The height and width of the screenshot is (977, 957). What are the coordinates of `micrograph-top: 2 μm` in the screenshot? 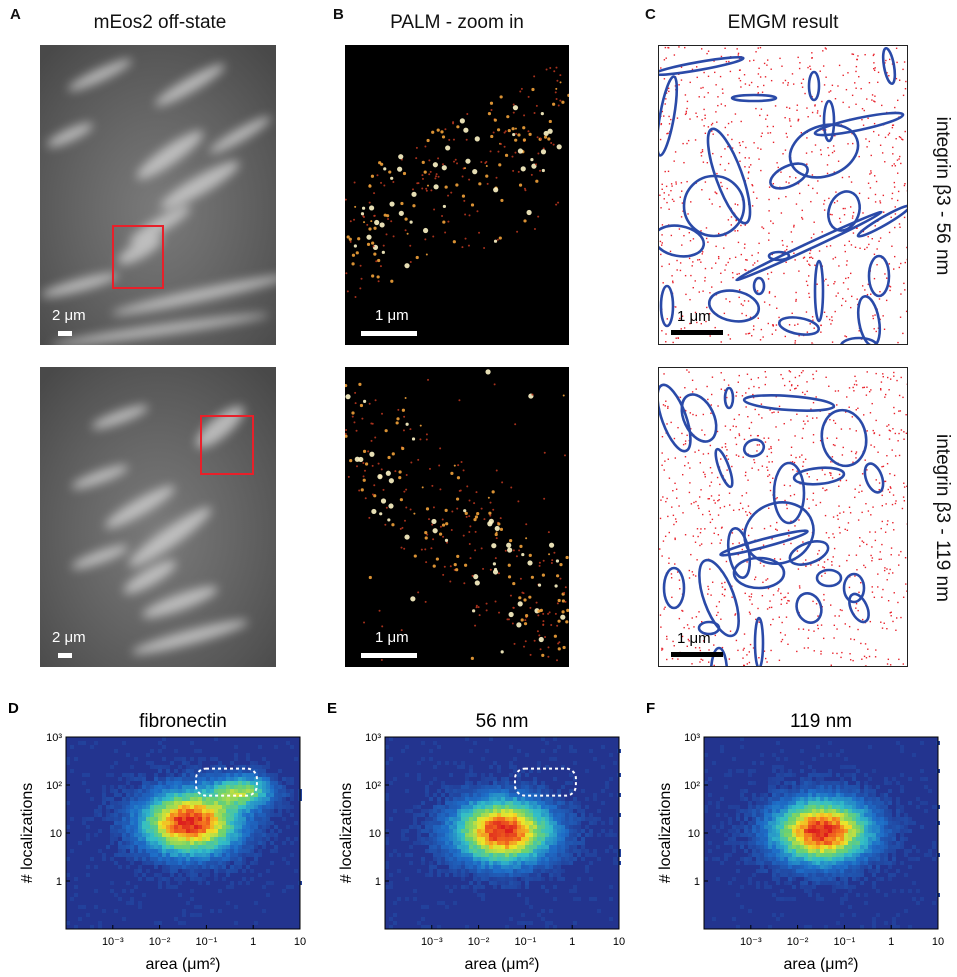 It's located at (158, 195).